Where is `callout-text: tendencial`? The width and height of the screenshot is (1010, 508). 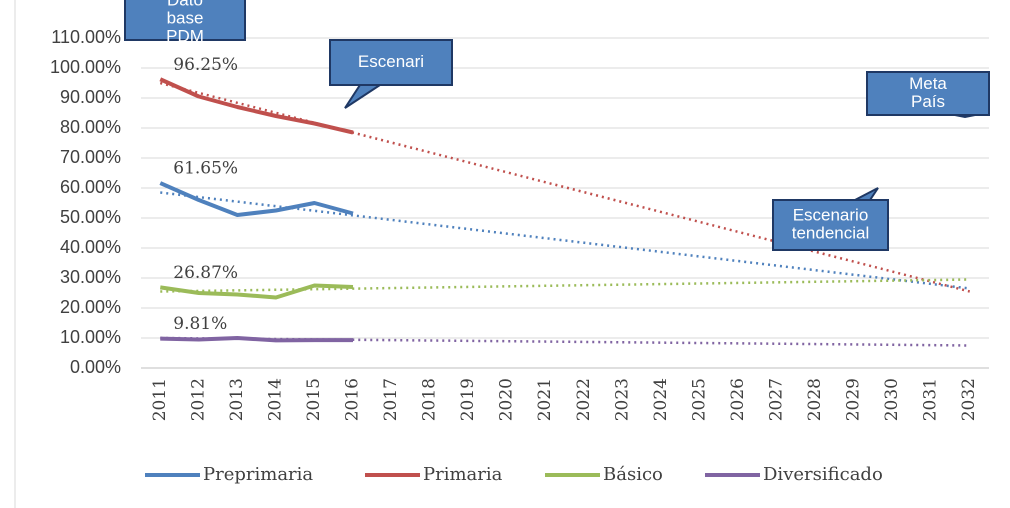 callout-text: tendencial is located at coordinates (831, 232).